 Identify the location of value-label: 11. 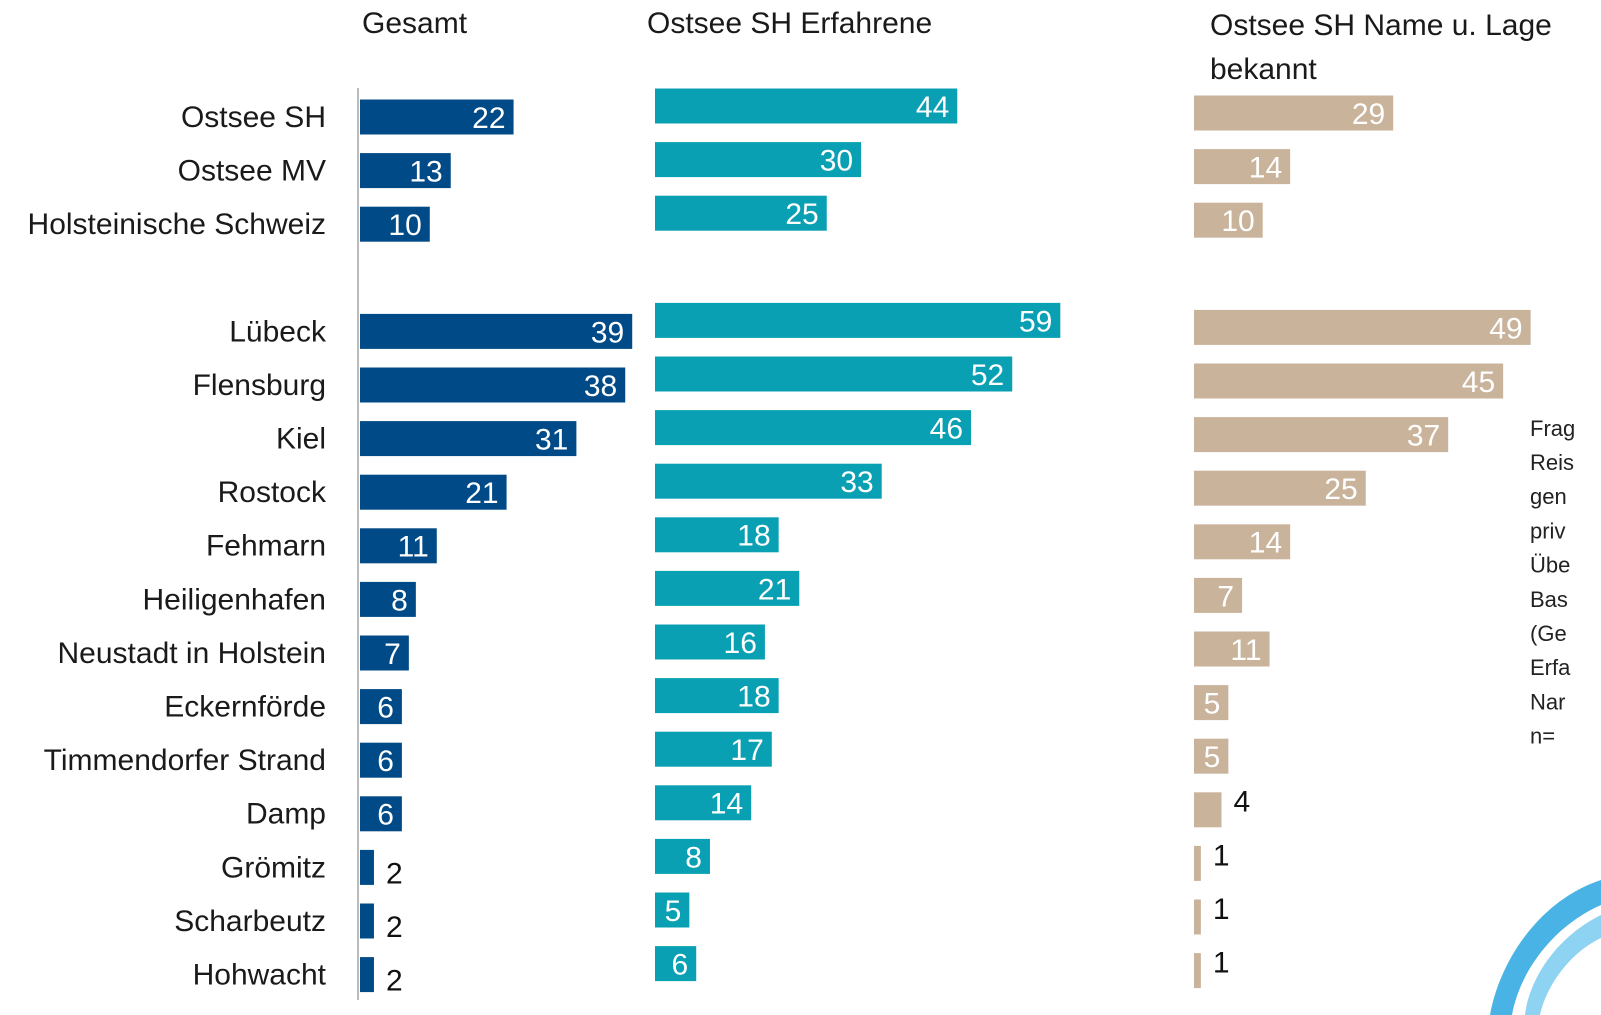
(413, 547).